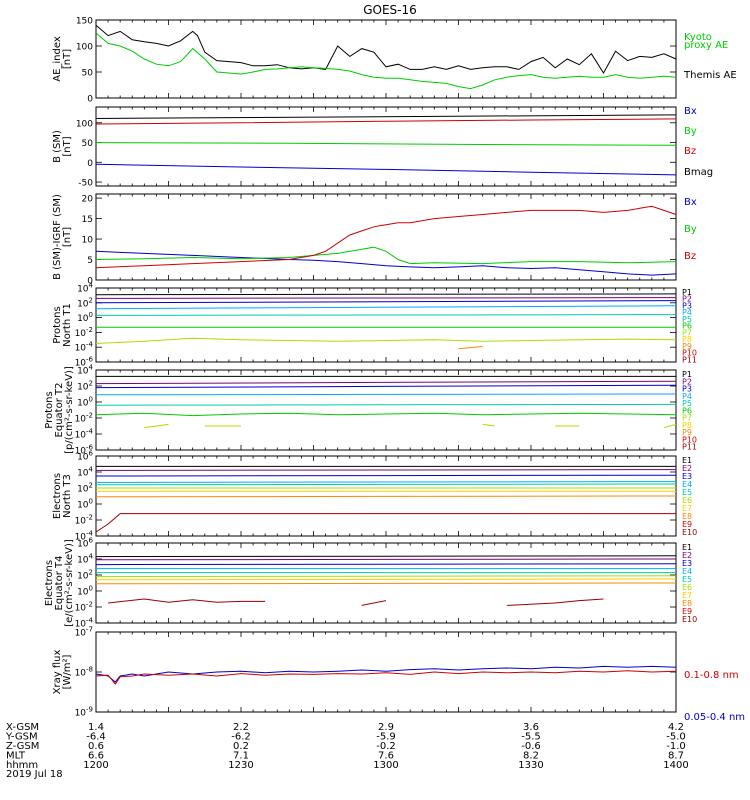 Image resolution: width=750 pixels, height=800 pixels. Describe the element at coordinates (95, 765) in the screenshot. I see `axis-row-value: 1200` at that location.